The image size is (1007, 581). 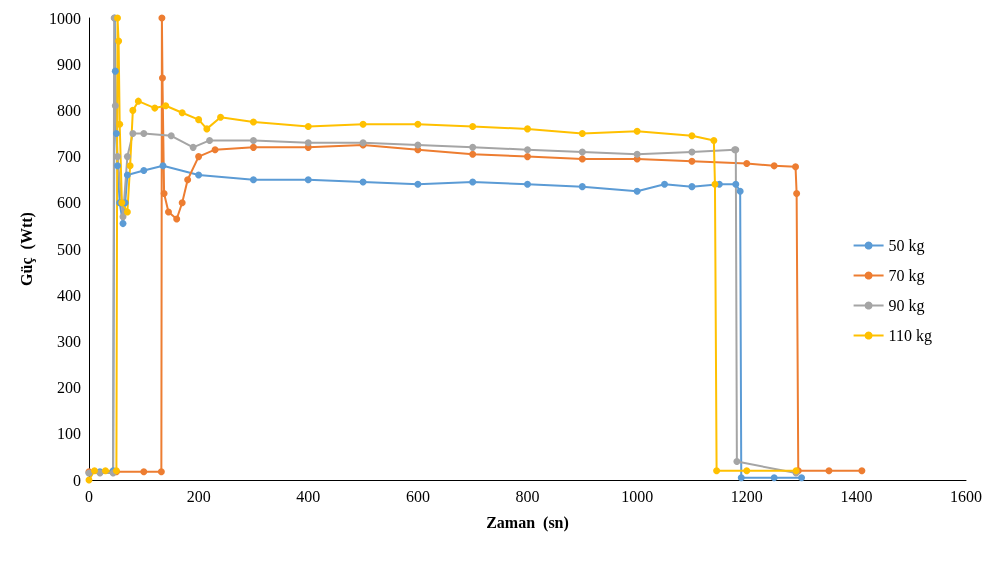 What do you see at coordinates (69, 295) in the screenshot?
I see `y-tick-label: 400` at bounding box center [69, 295].